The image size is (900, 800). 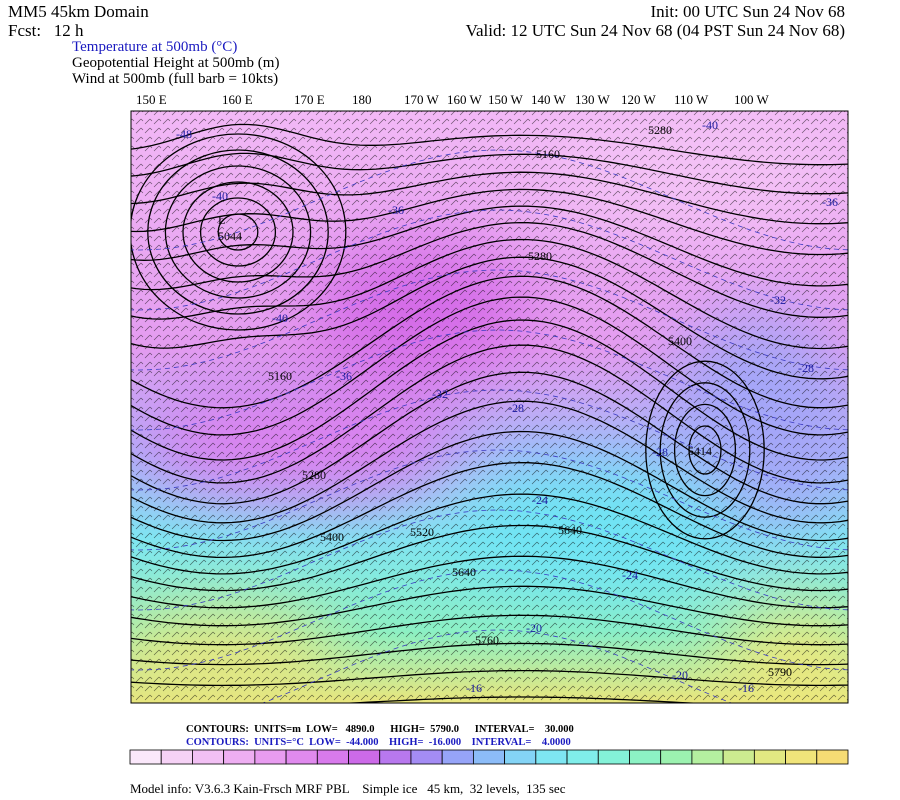 I want to click on height-label: 5790, so click(x=780, y=672).